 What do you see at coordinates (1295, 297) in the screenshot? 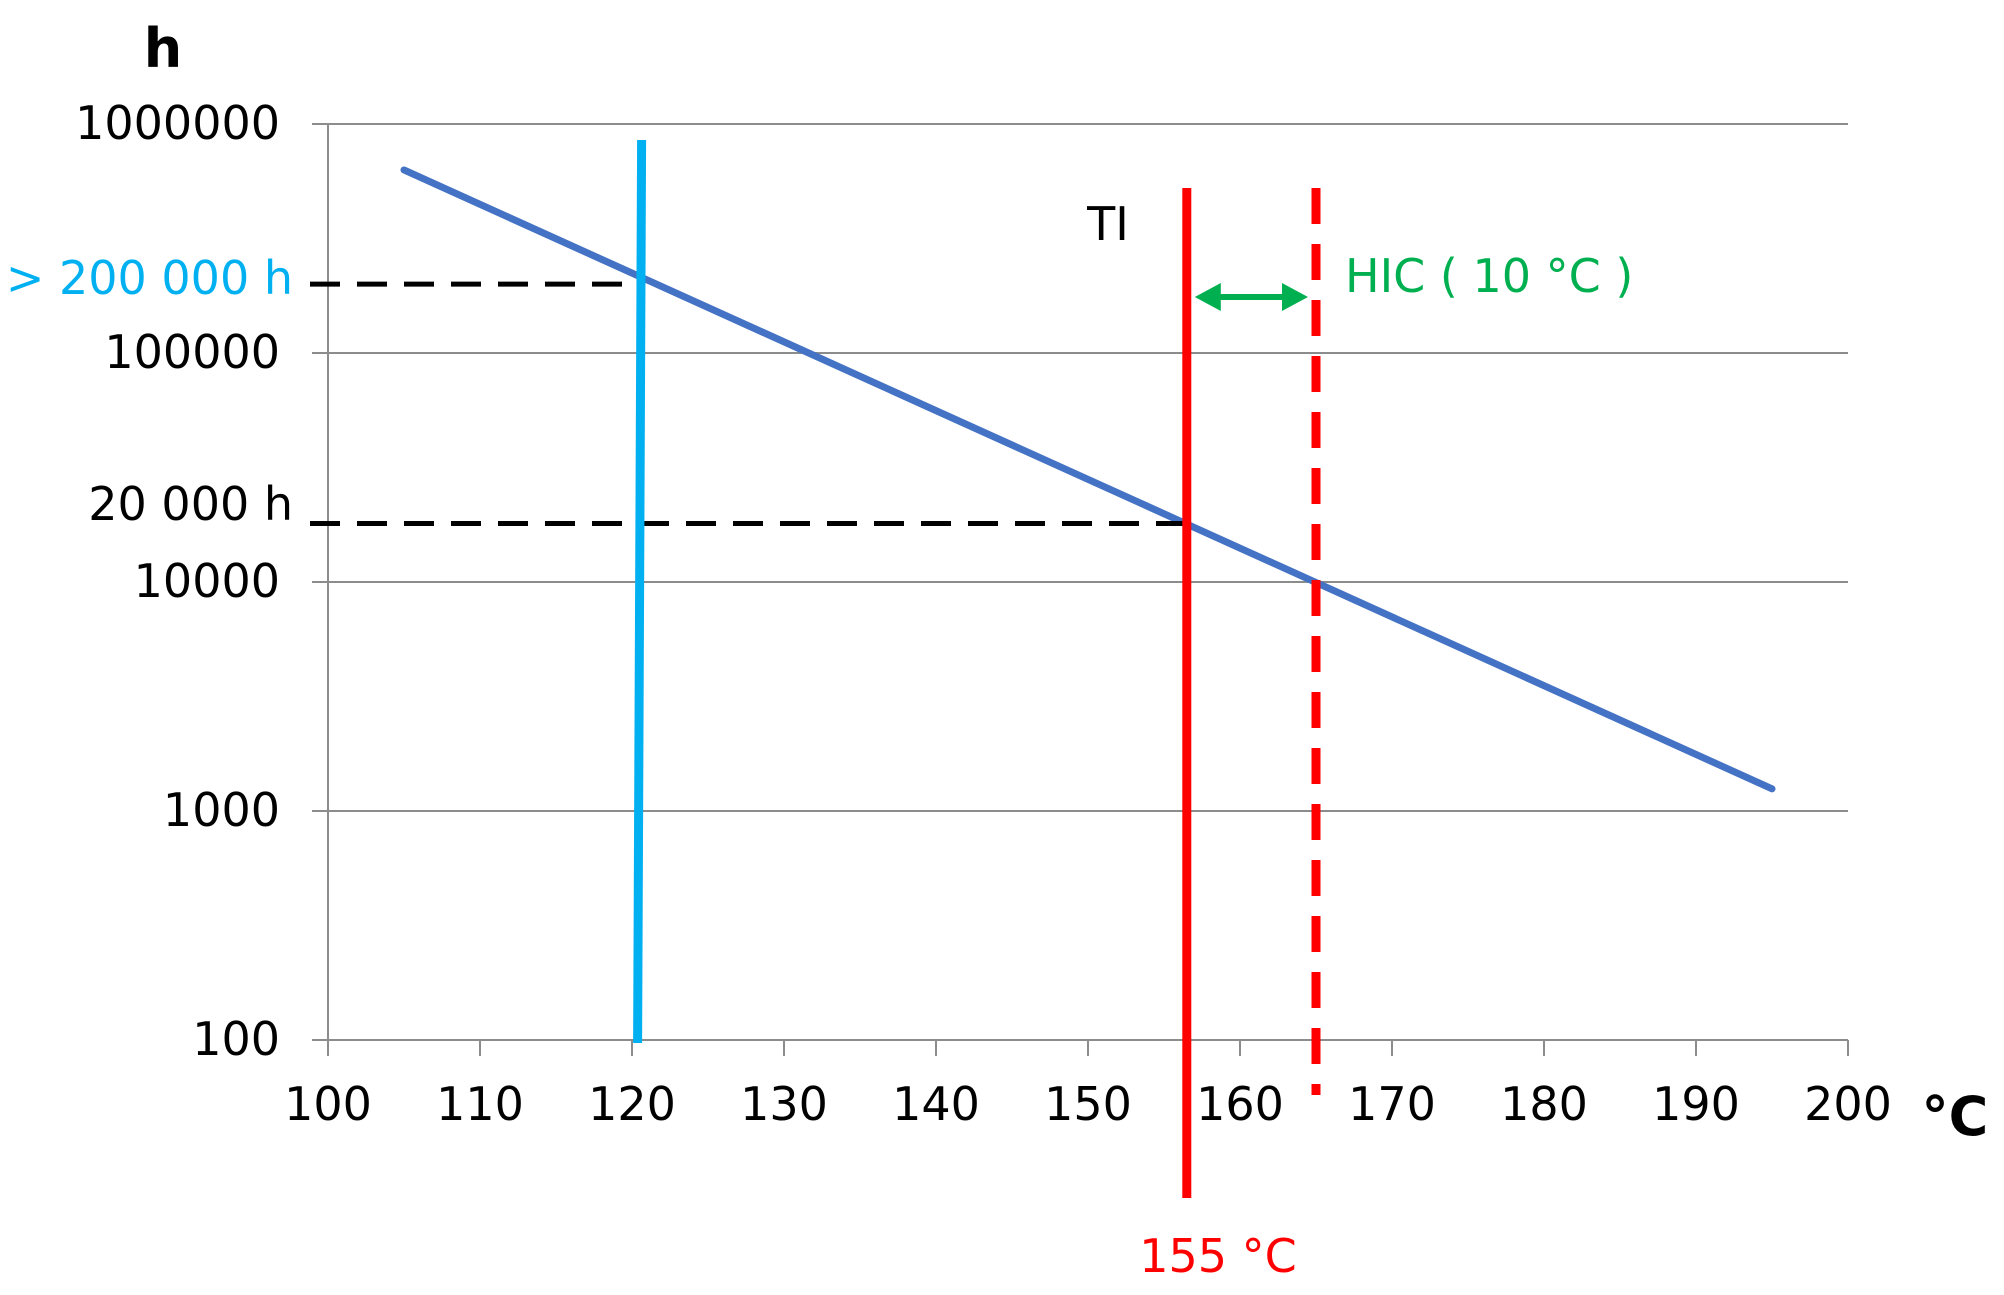
I see `hic-arrow-head-right` at bounding box center [1295, 297].